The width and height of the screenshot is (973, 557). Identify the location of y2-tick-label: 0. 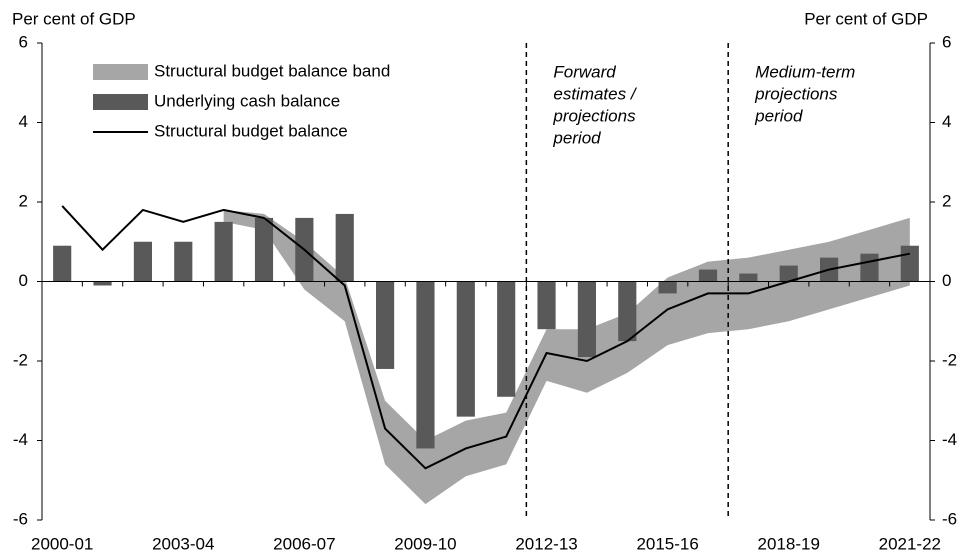
(946, 280).